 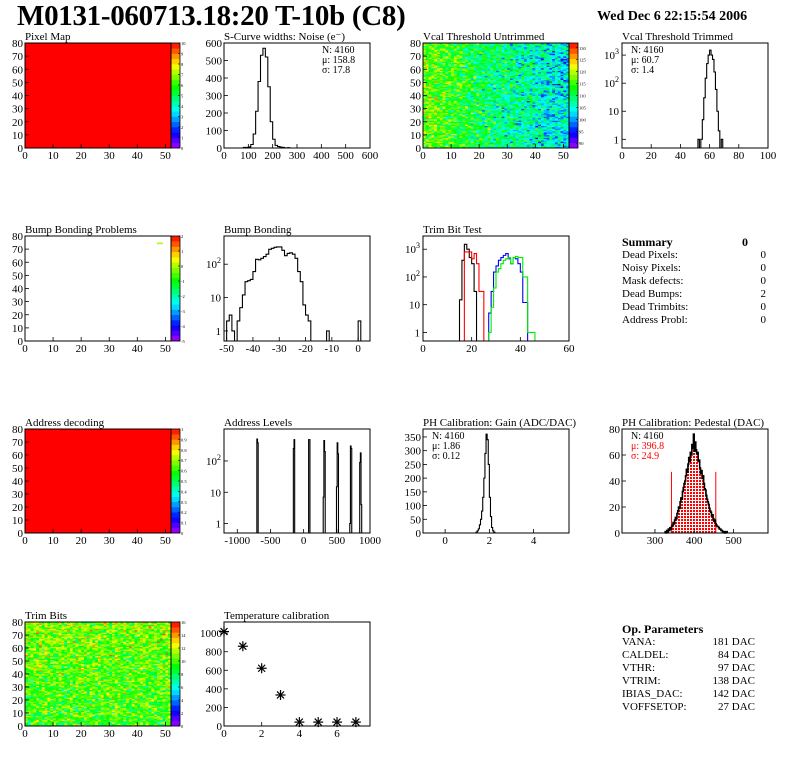 I want to click on colorbar-tick-label: 105, so click(x=583, y=107).